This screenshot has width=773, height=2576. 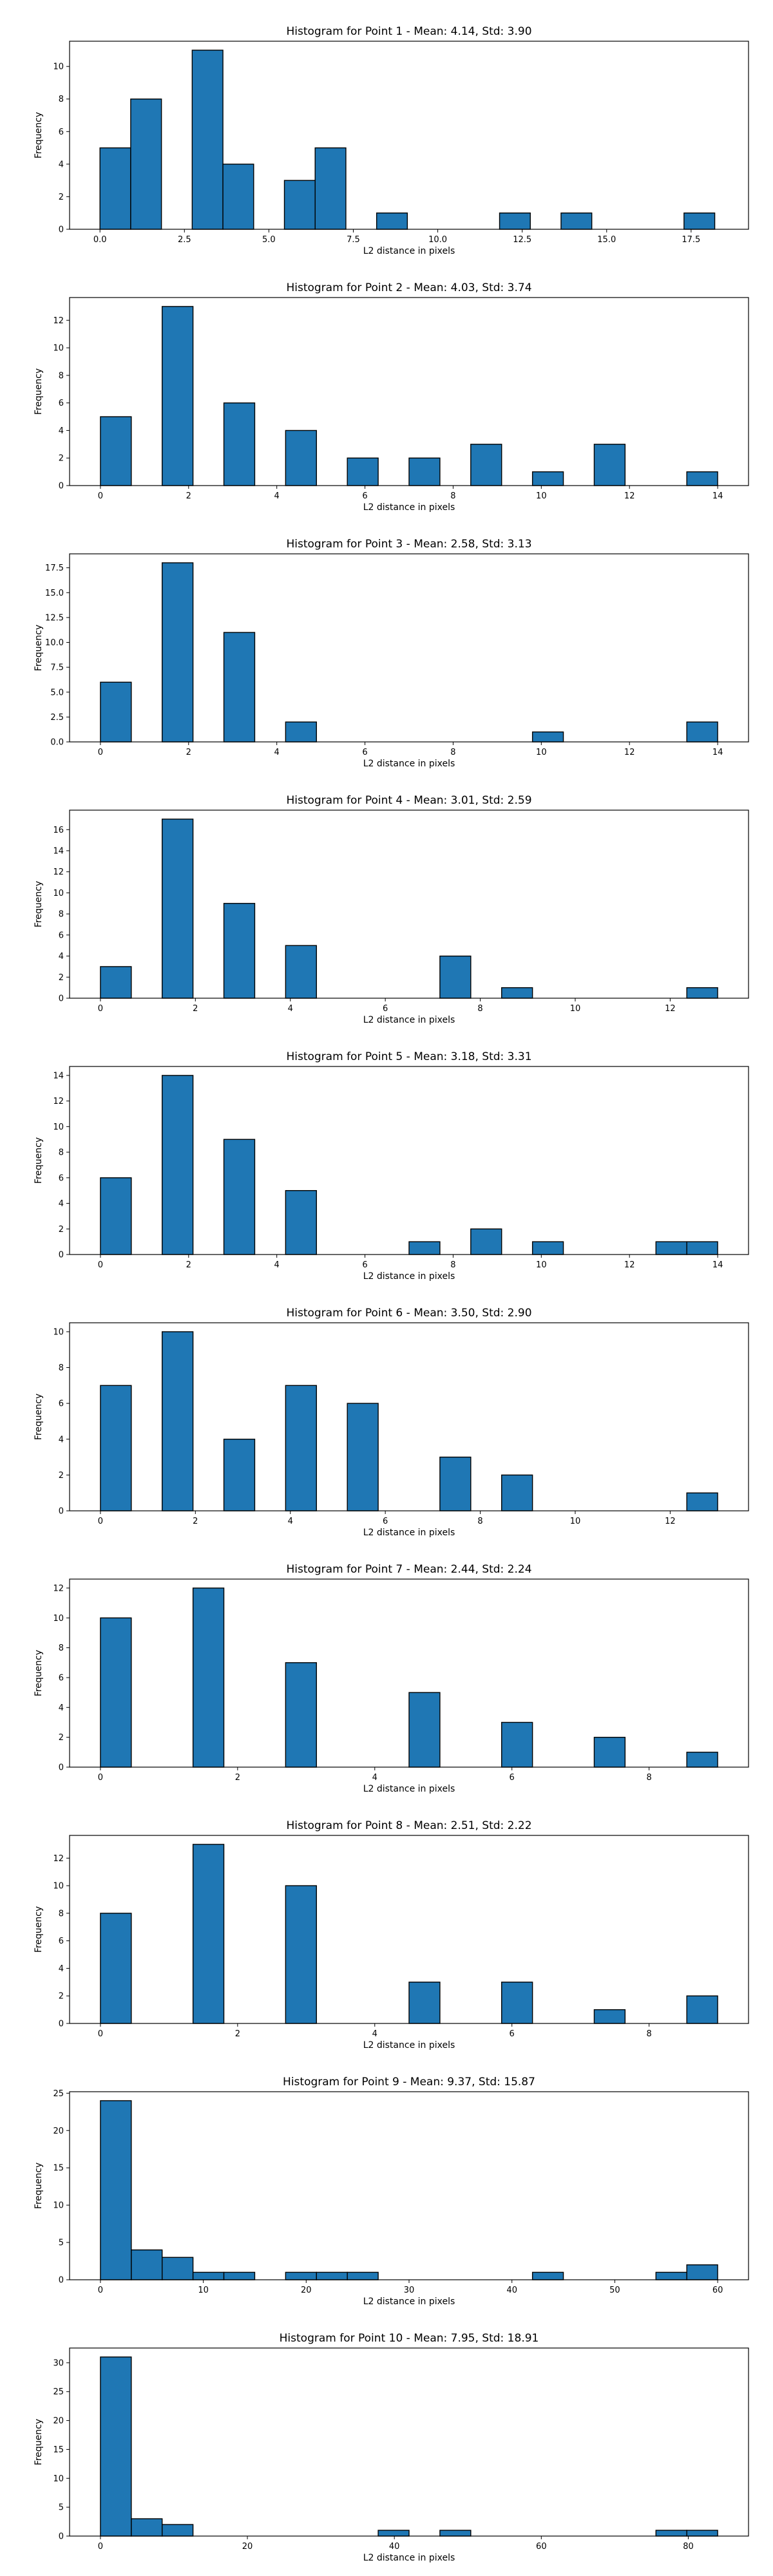 I want to click on y-tick-label: 12.5, so click(x=54, y=618).